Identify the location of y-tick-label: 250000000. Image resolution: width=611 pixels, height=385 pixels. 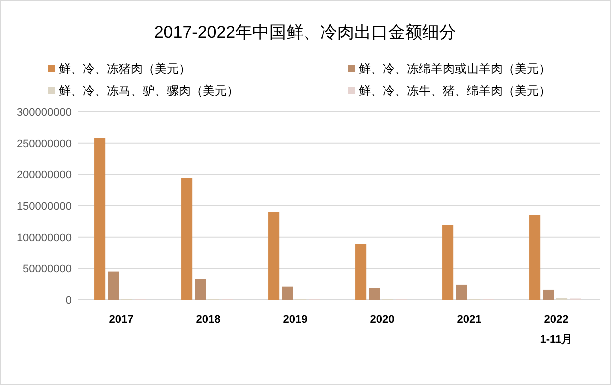
(44, 144).